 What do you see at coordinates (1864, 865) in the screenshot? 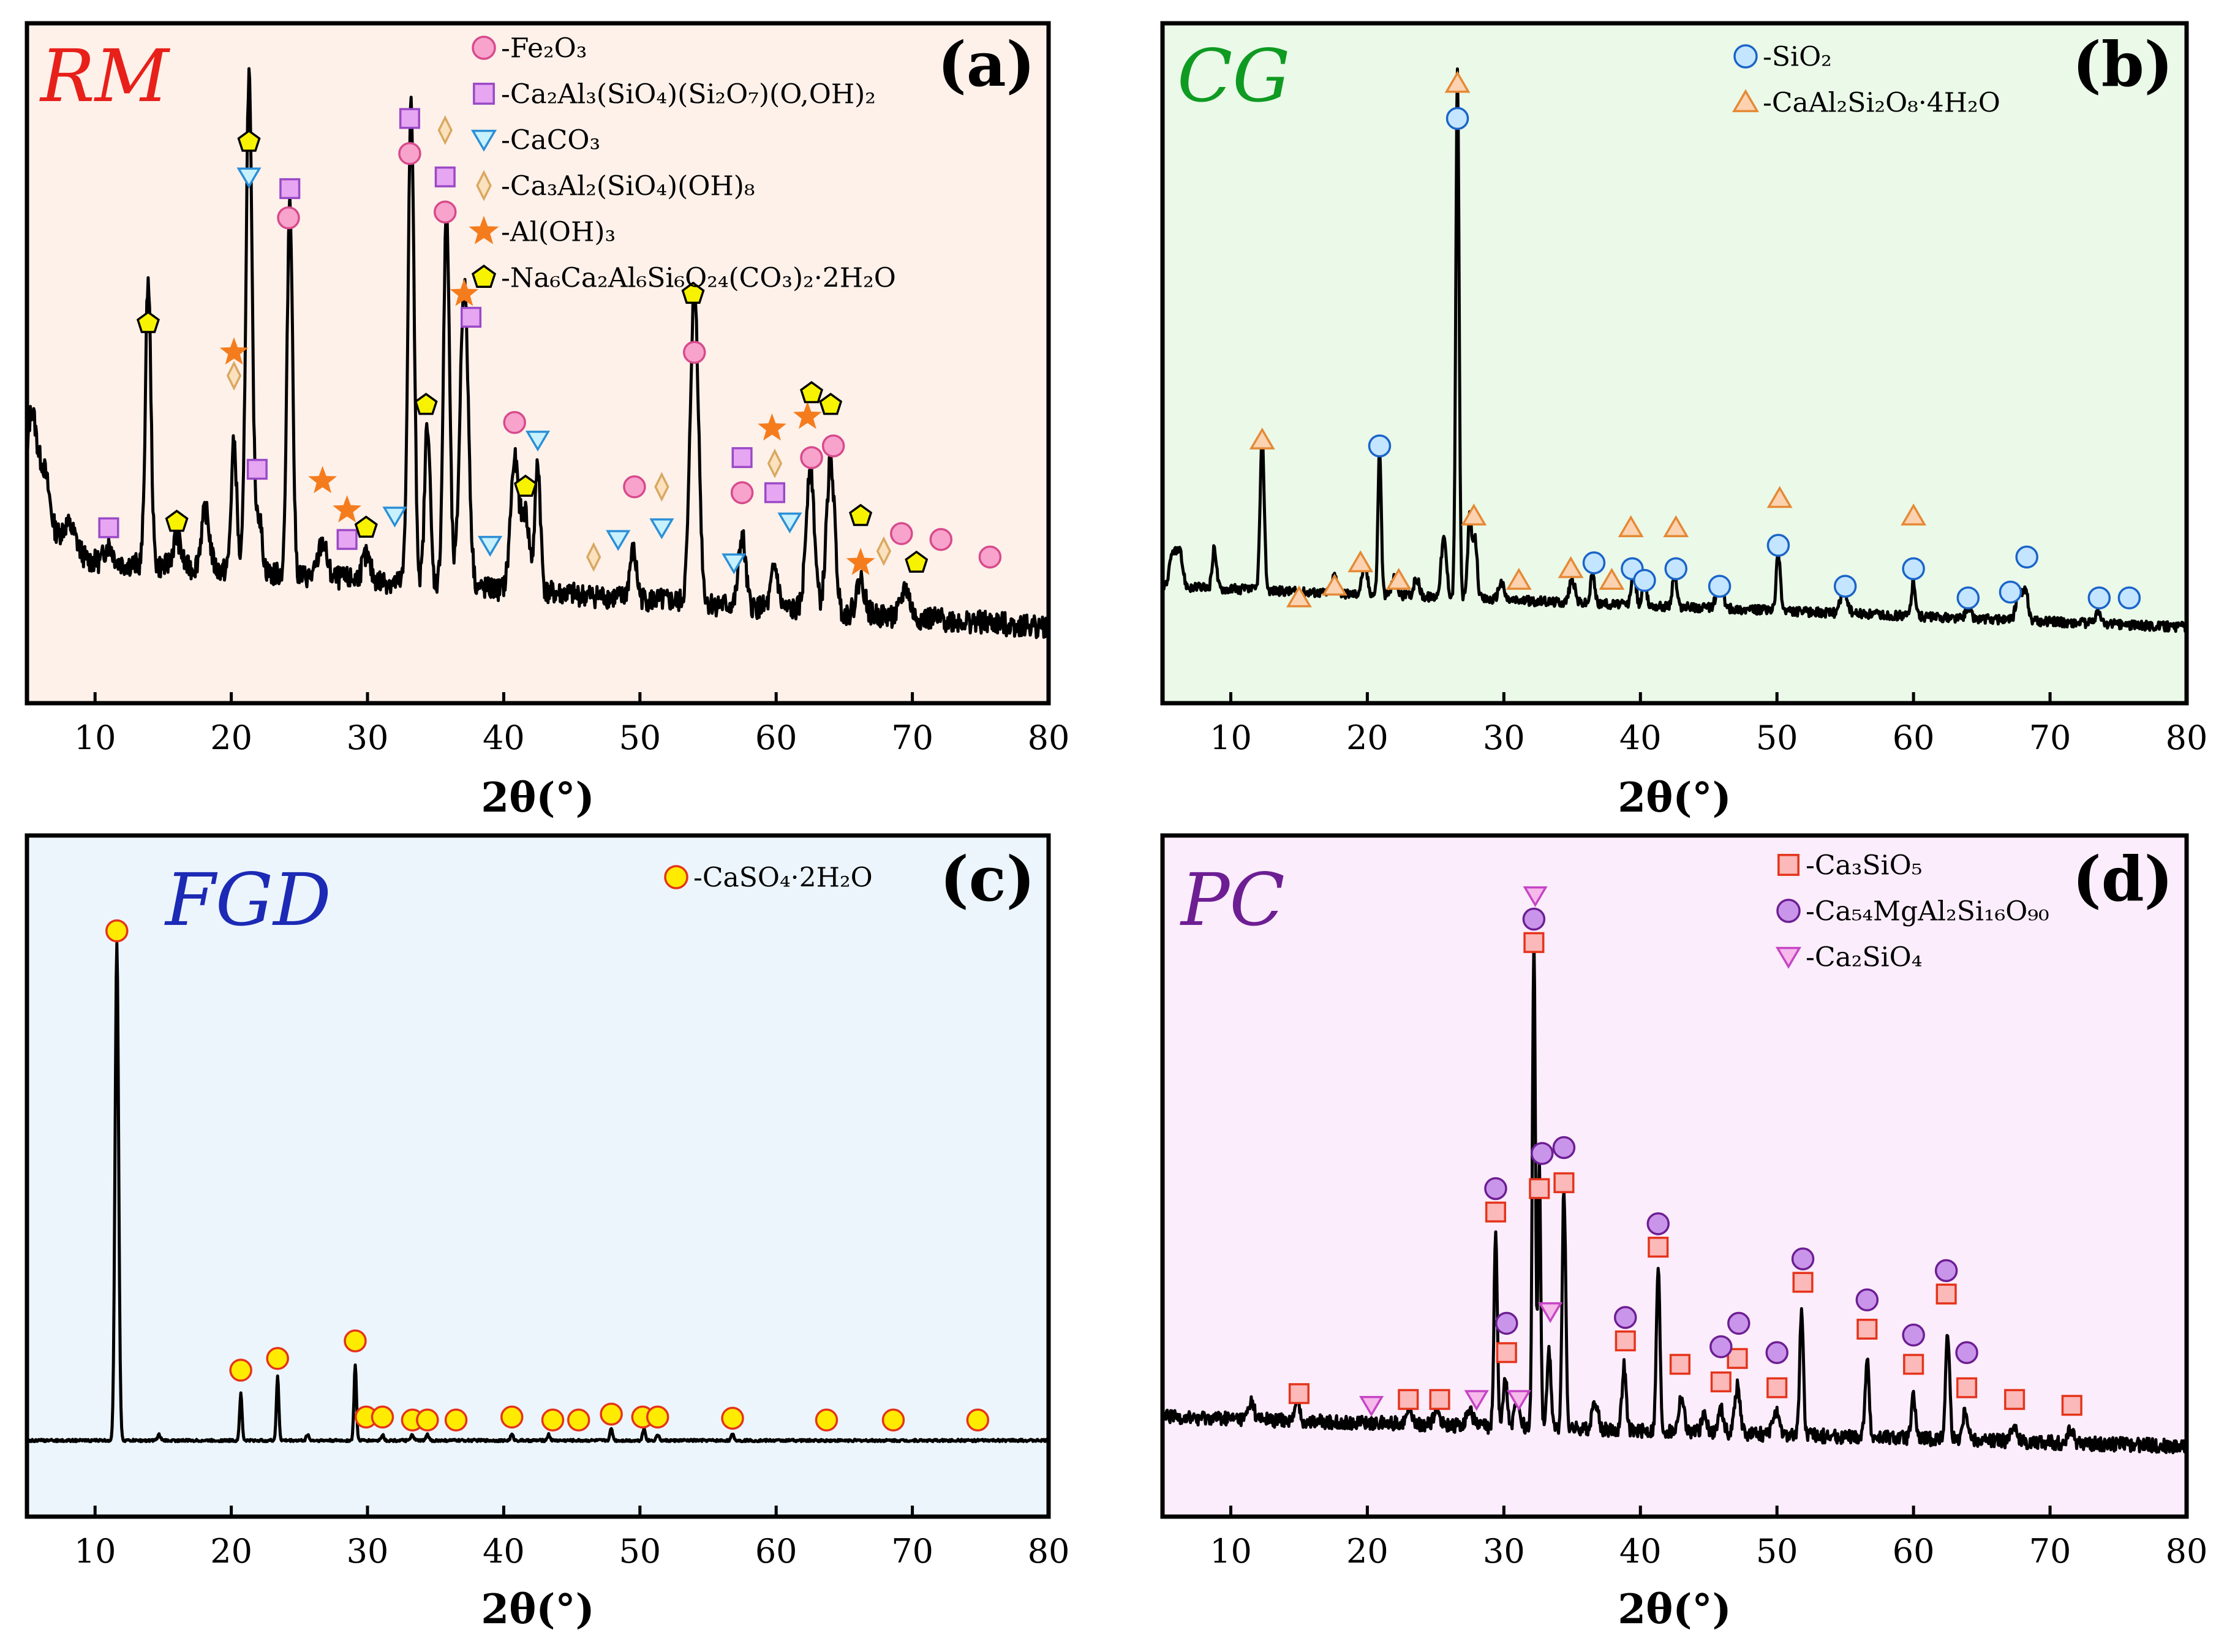
I see `legend-entry: -Ca₃SiO₅` at bounding box center [1864, 865].